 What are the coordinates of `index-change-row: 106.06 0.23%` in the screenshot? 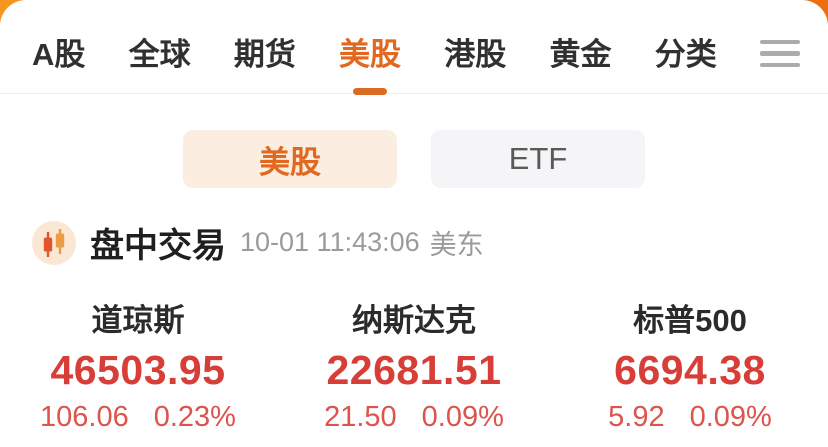 It's located at (138, 417).